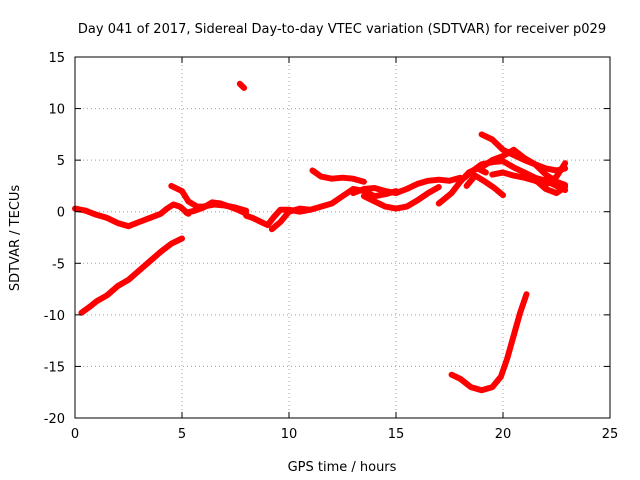 This screenshot has height=480, width=640. What do you see at coordinates (61, 213) in the screenshot?
I see `y-tick-label: 0` at bounding box center [61, 213].